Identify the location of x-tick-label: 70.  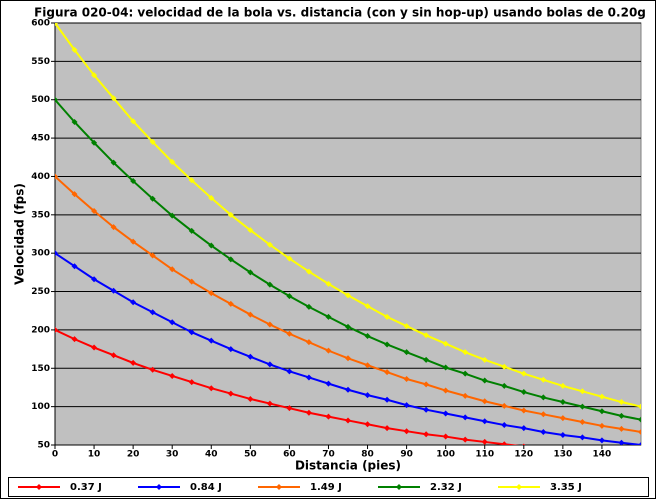
(328, 455).